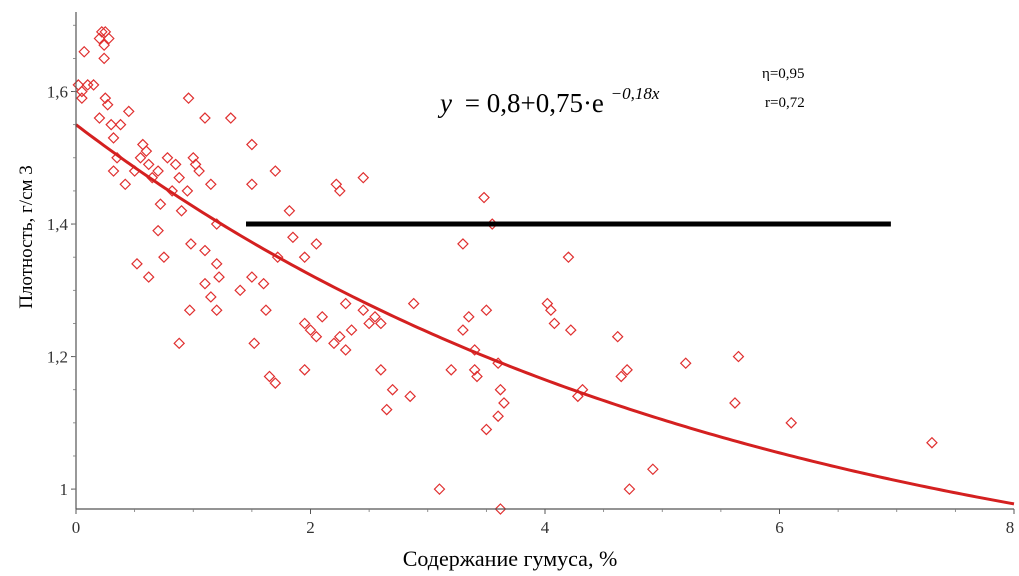  What do you see at coordinates (534, 103) in the screenshot?
I see `equation-base: = 0,8+0,75·e` at bounding box center [534, 103].